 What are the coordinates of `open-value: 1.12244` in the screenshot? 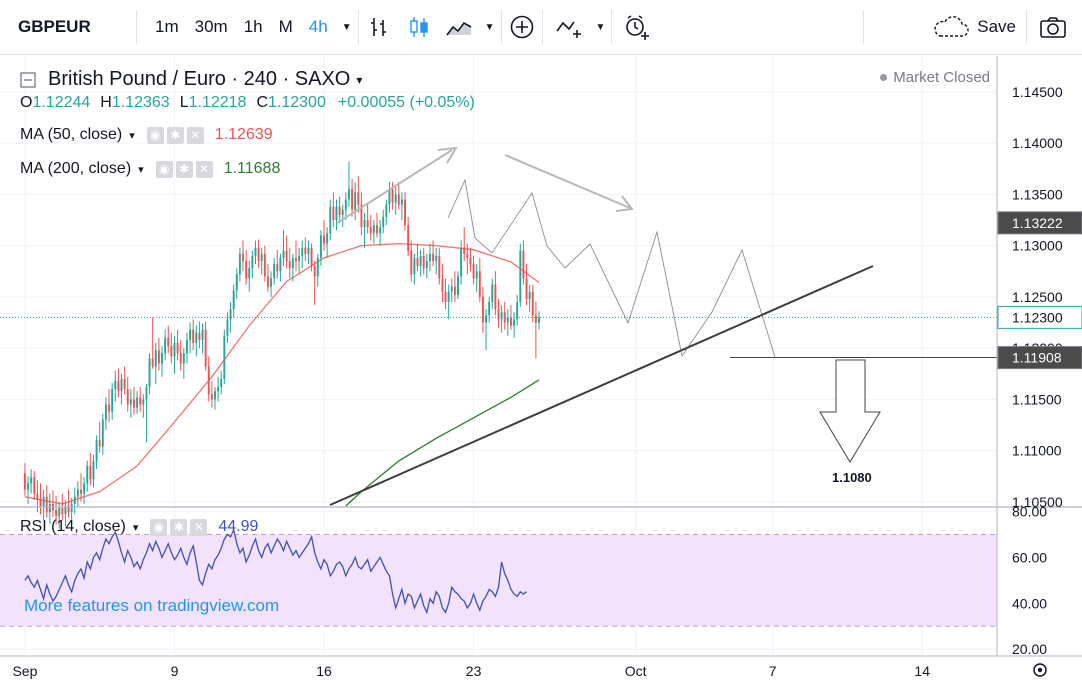 It's located at (61, 102).